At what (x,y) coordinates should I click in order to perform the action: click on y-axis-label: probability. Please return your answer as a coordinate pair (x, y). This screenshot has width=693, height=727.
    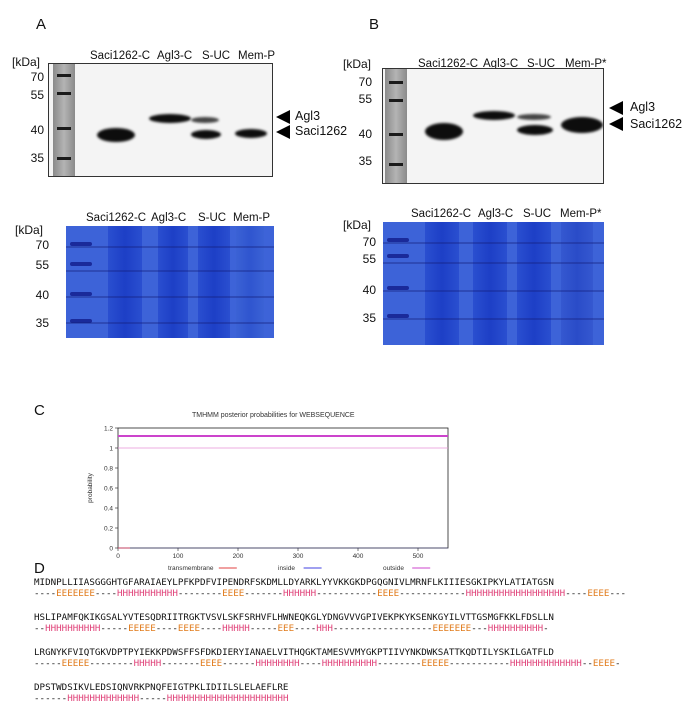
    Looking at the image, I should click on (90, 487).